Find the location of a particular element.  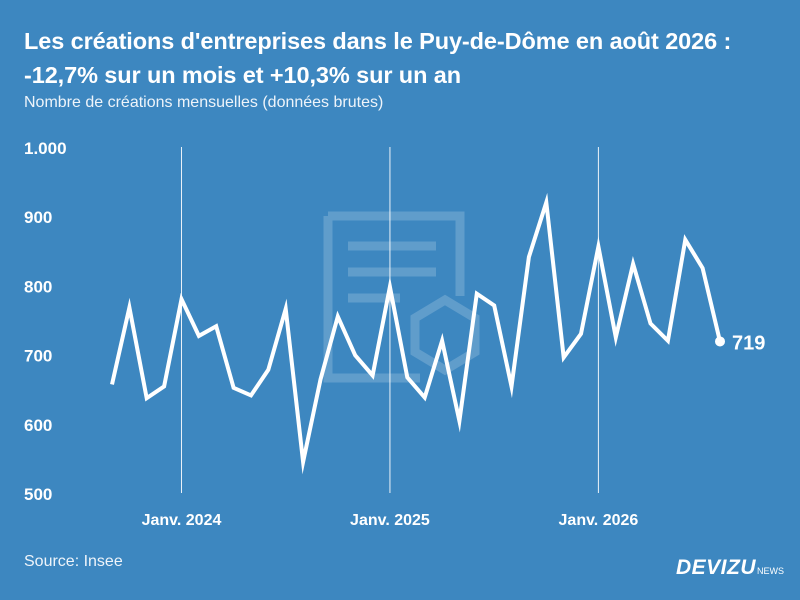

x-tick-label: Janv. 2024 is located at coordinates (182, 520).